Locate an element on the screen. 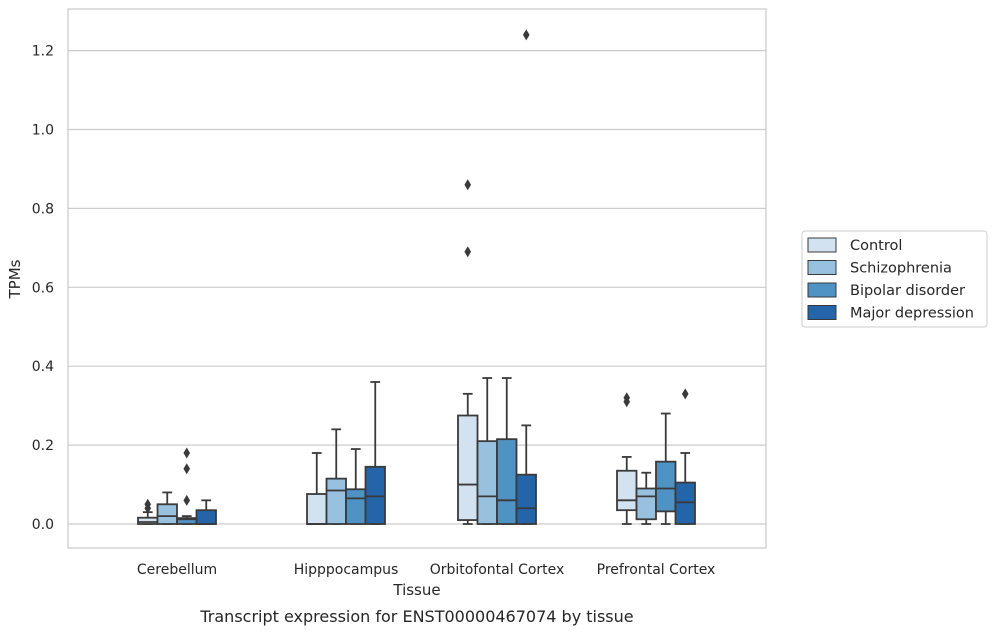  x-tick-label: Hipppocampus is located at coordinates (346, 570).